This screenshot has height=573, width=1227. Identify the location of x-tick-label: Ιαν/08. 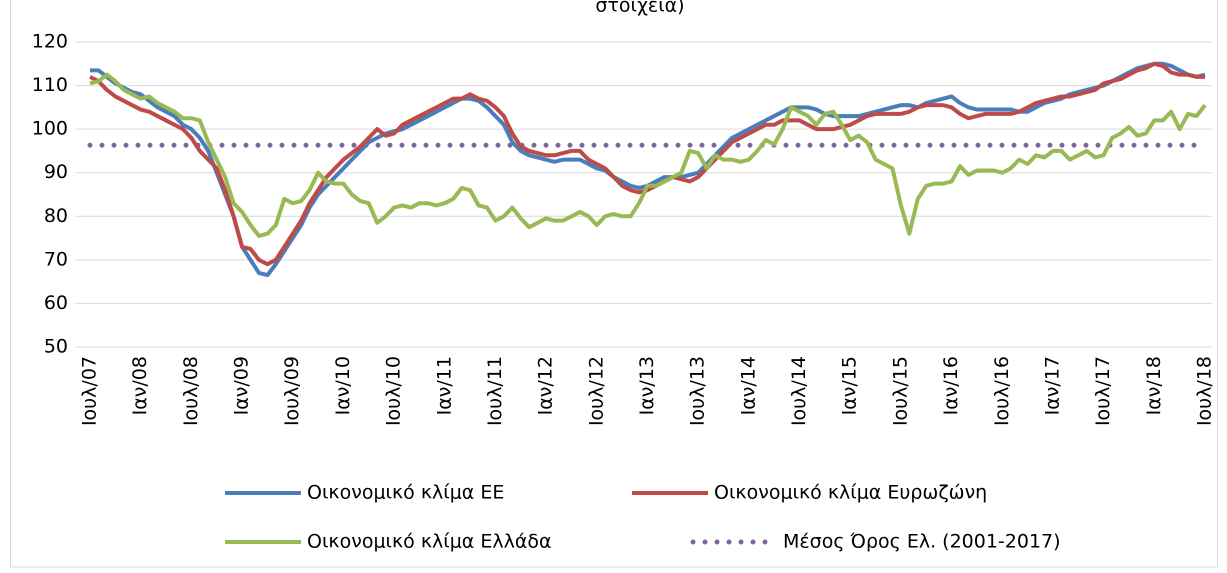
(140, 385).